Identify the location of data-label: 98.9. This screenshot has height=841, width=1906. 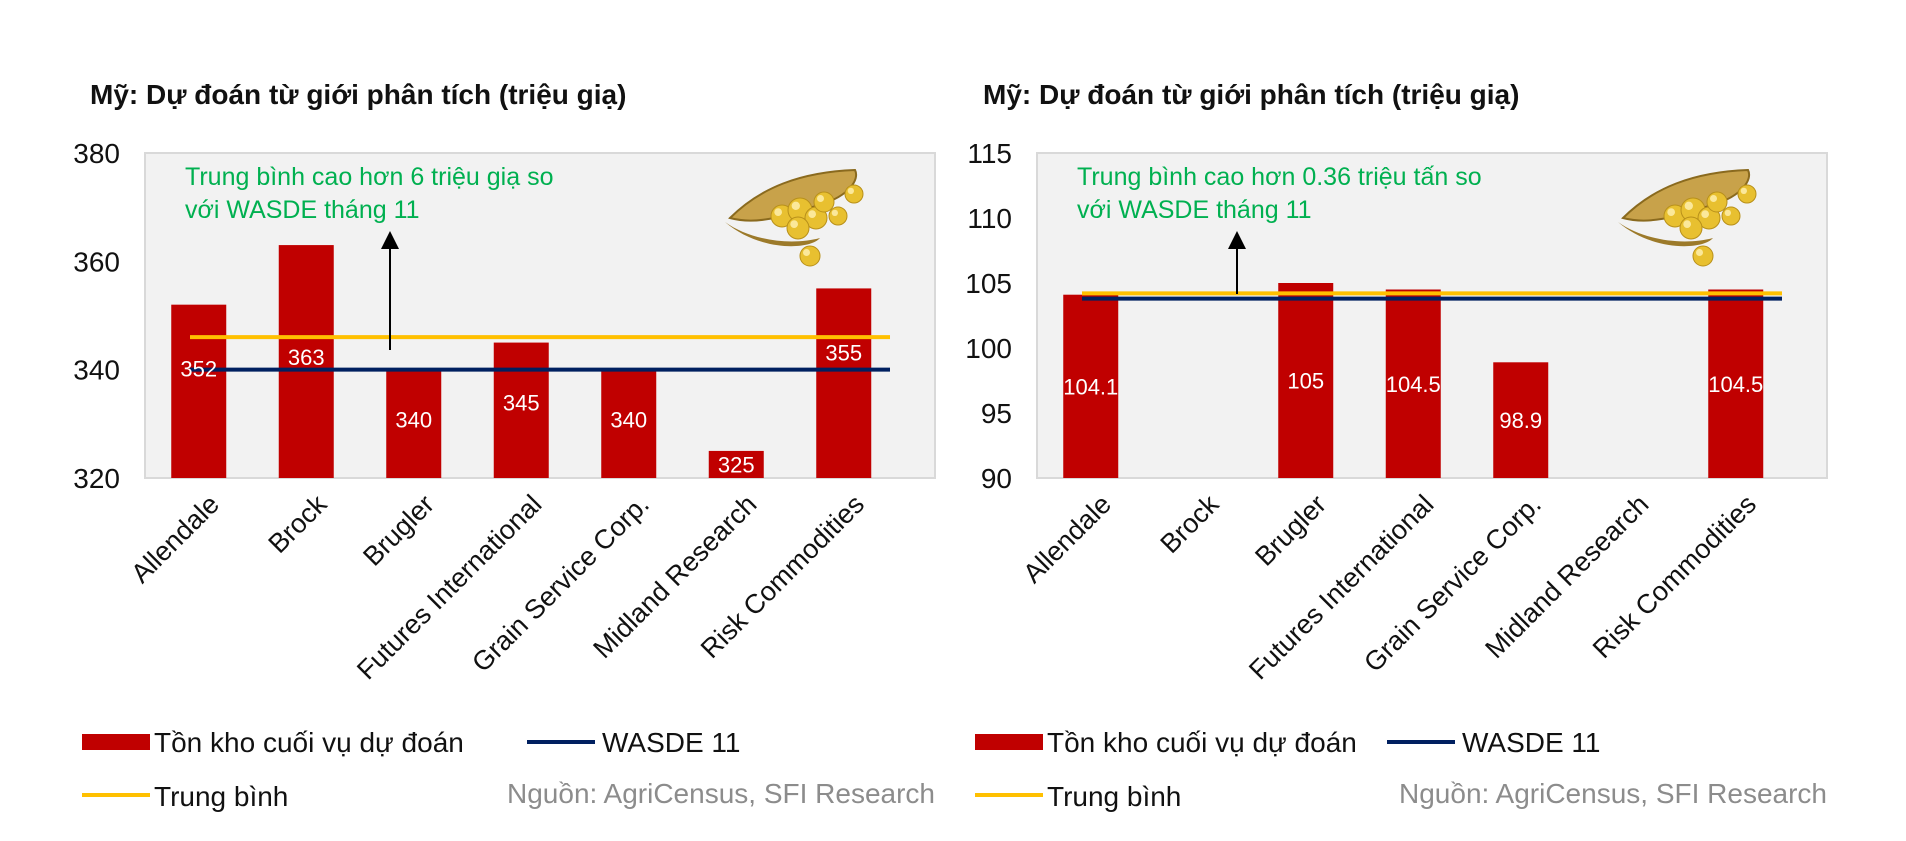
(1520, 420).